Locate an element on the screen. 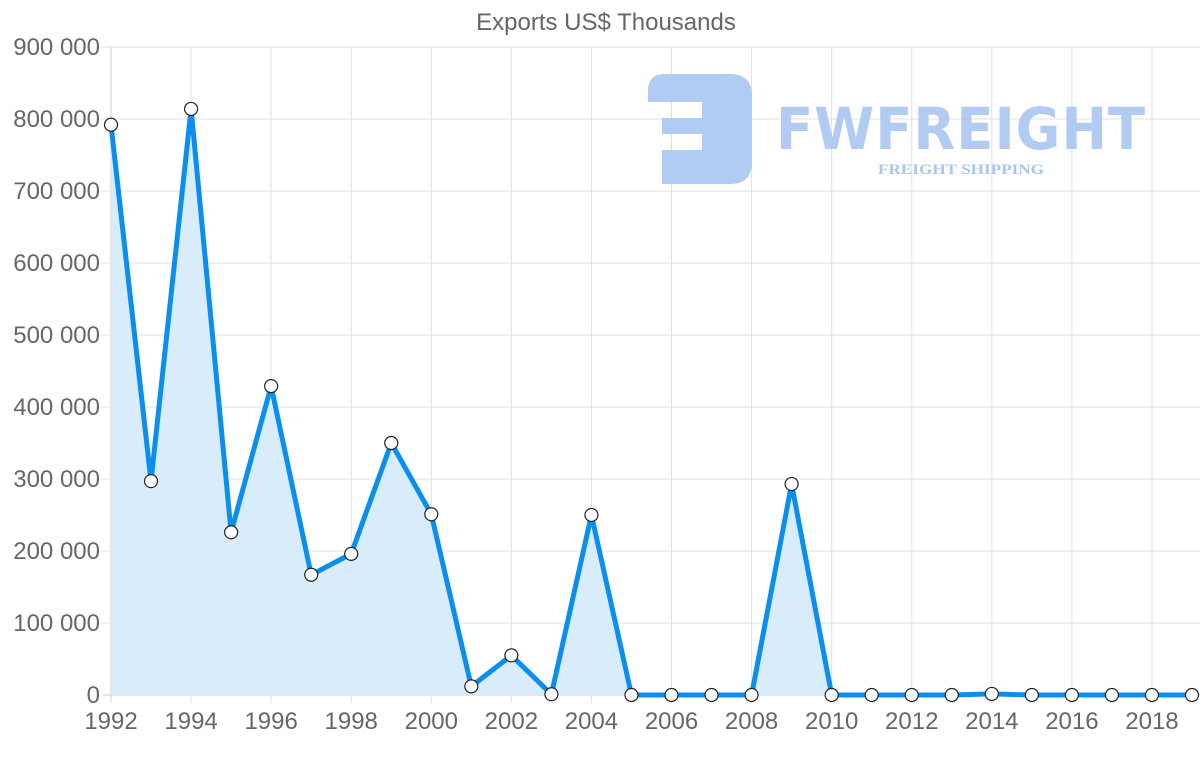 The image size is (1200, 763). y-tick-label: 500 000 is located at coordinates (56, 335).